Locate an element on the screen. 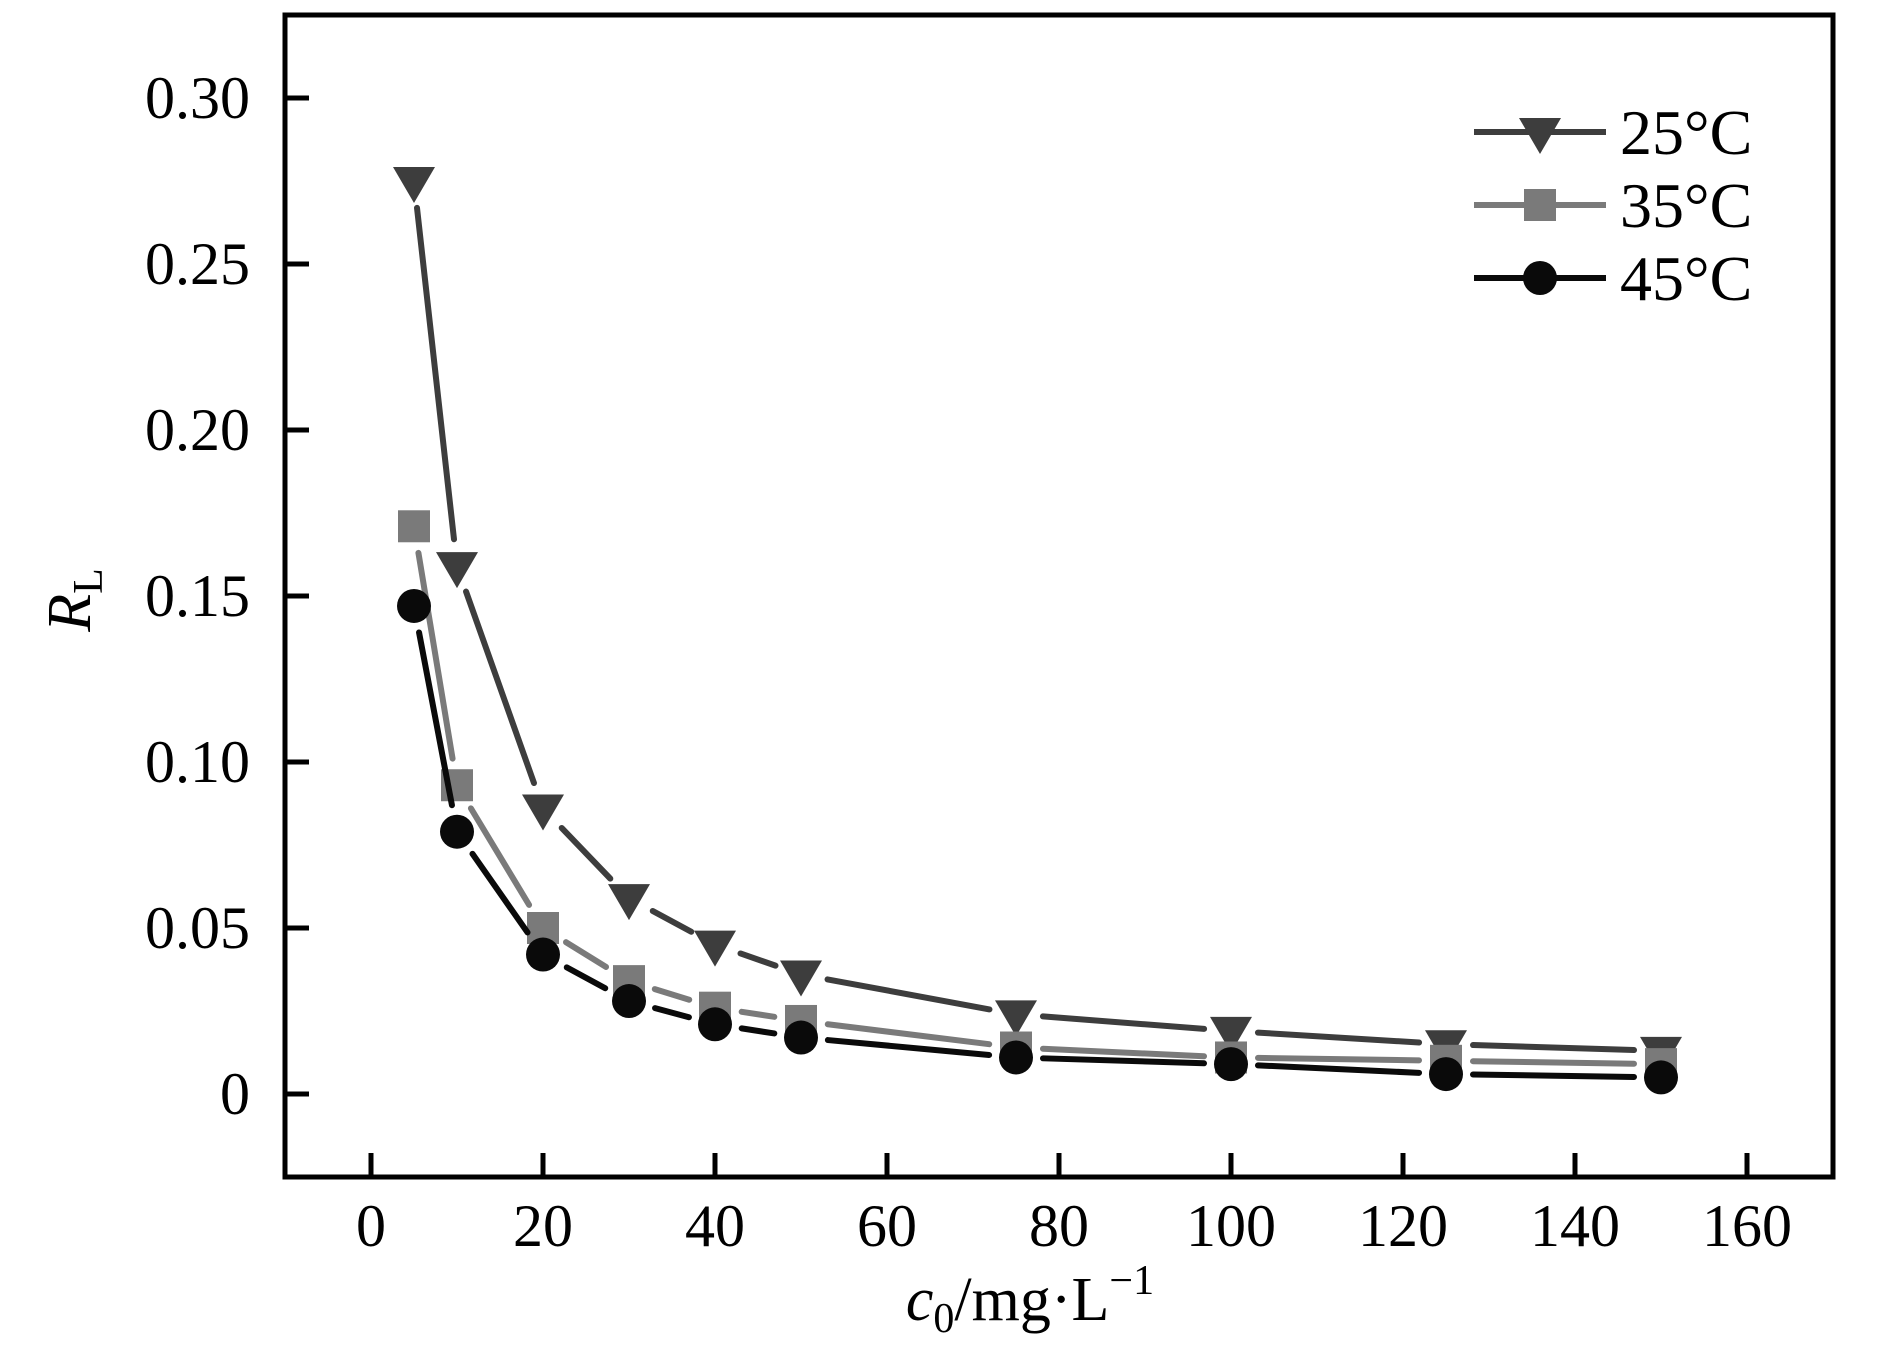  y-axis-tick-label: 0.05 is located at coordinates (197, 928).